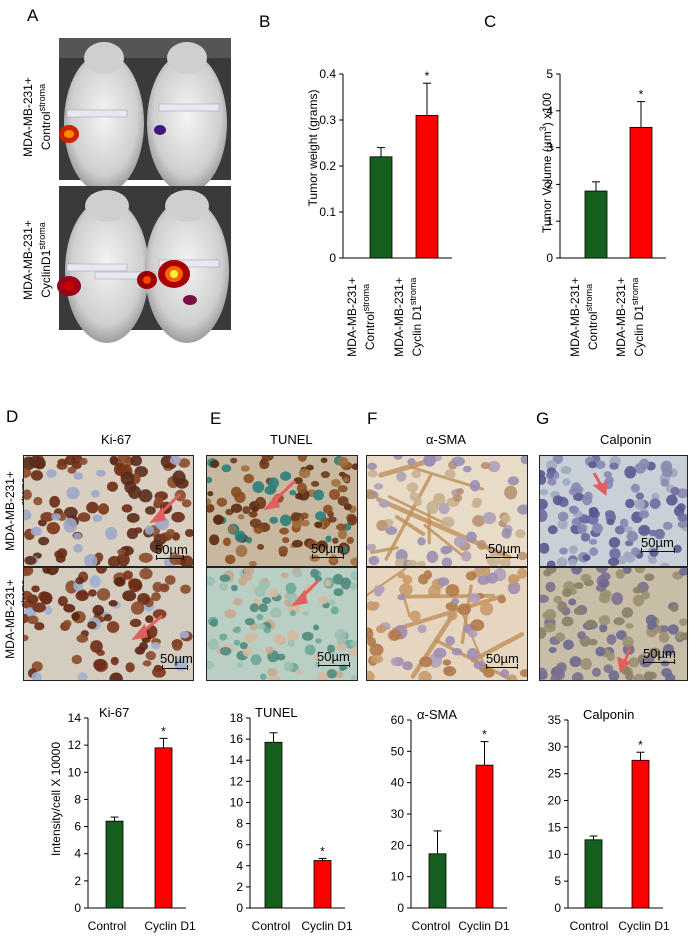 This screenshot has width=700, height=939. Describe the element at coordinates (606, 166) in the screenshot. I see `chart-C: 0 1 2 3 4 5 *` at that location.